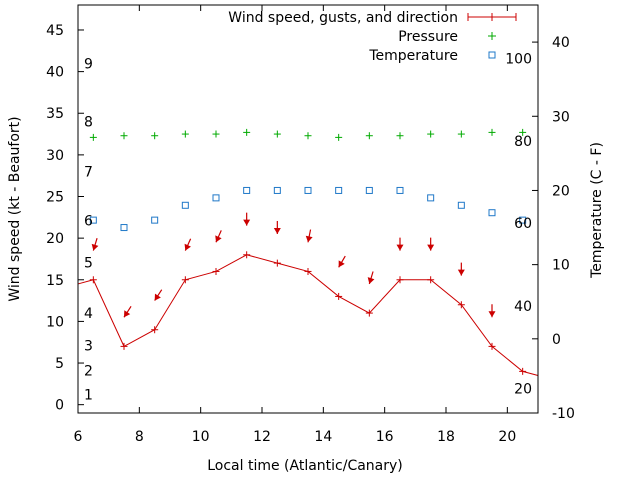 The height and width of the screenshot is (480, 640). What do you see at coordinates (561, 43) in the screenshot?
I see `y2-tick-label: 40` at bounding box center [561, 43].